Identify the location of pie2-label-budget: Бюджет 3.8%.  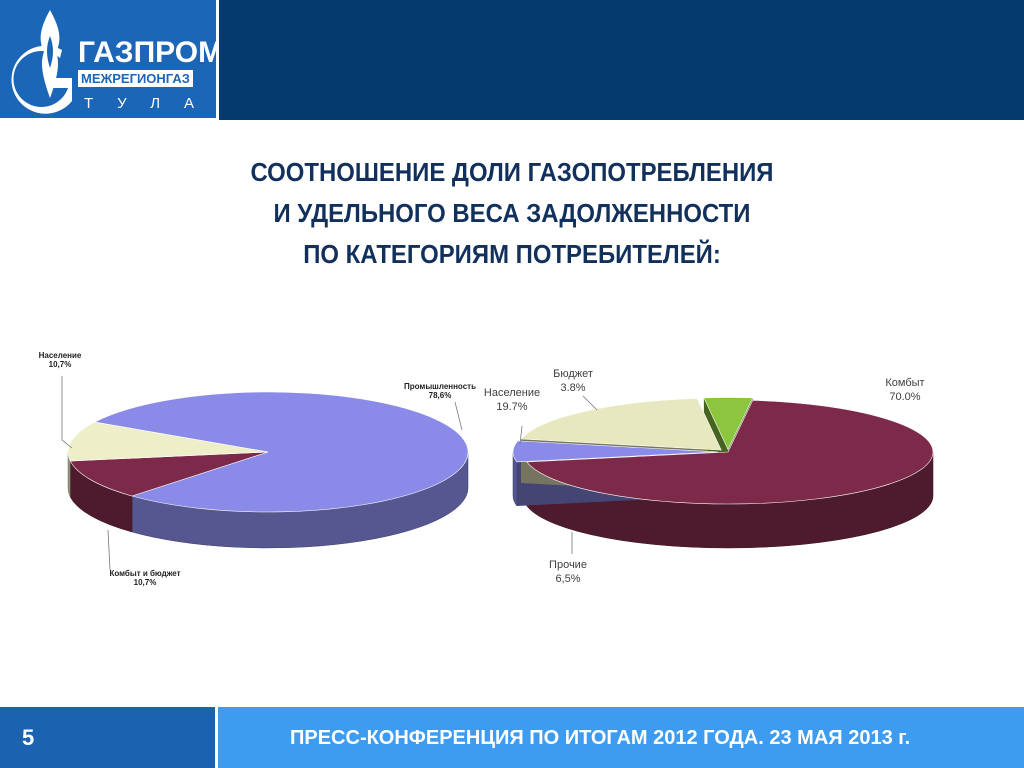
(573, 381).